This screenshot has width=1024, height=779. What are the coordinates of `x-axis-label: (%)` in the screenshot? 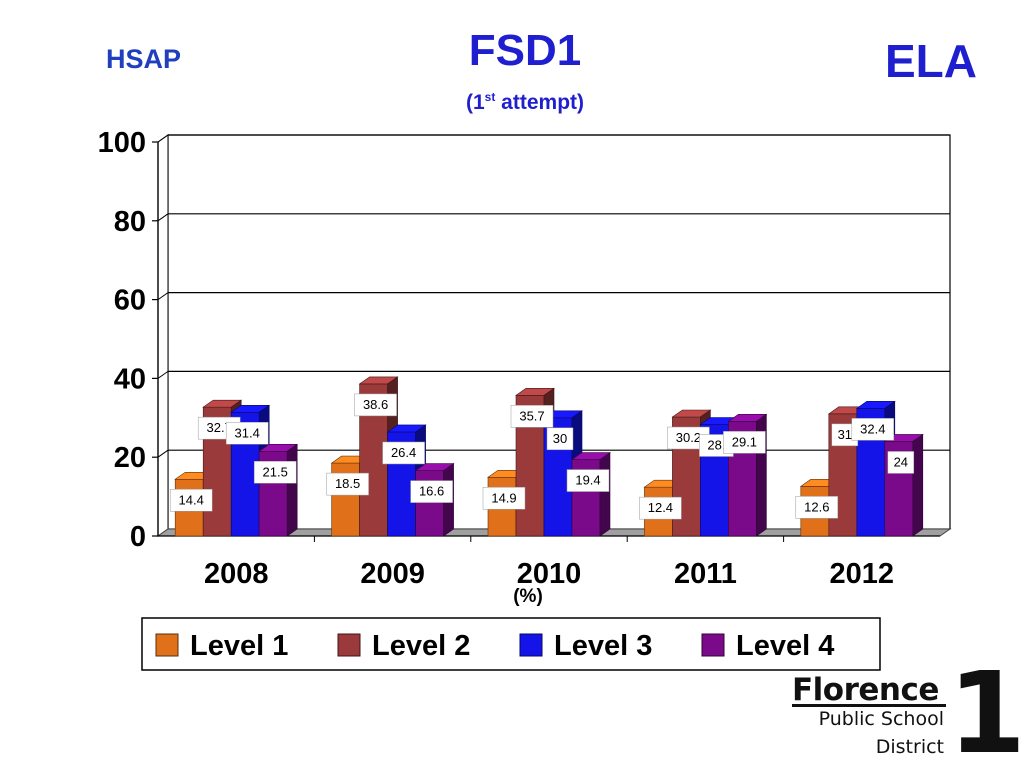 It's located at (528, 596).